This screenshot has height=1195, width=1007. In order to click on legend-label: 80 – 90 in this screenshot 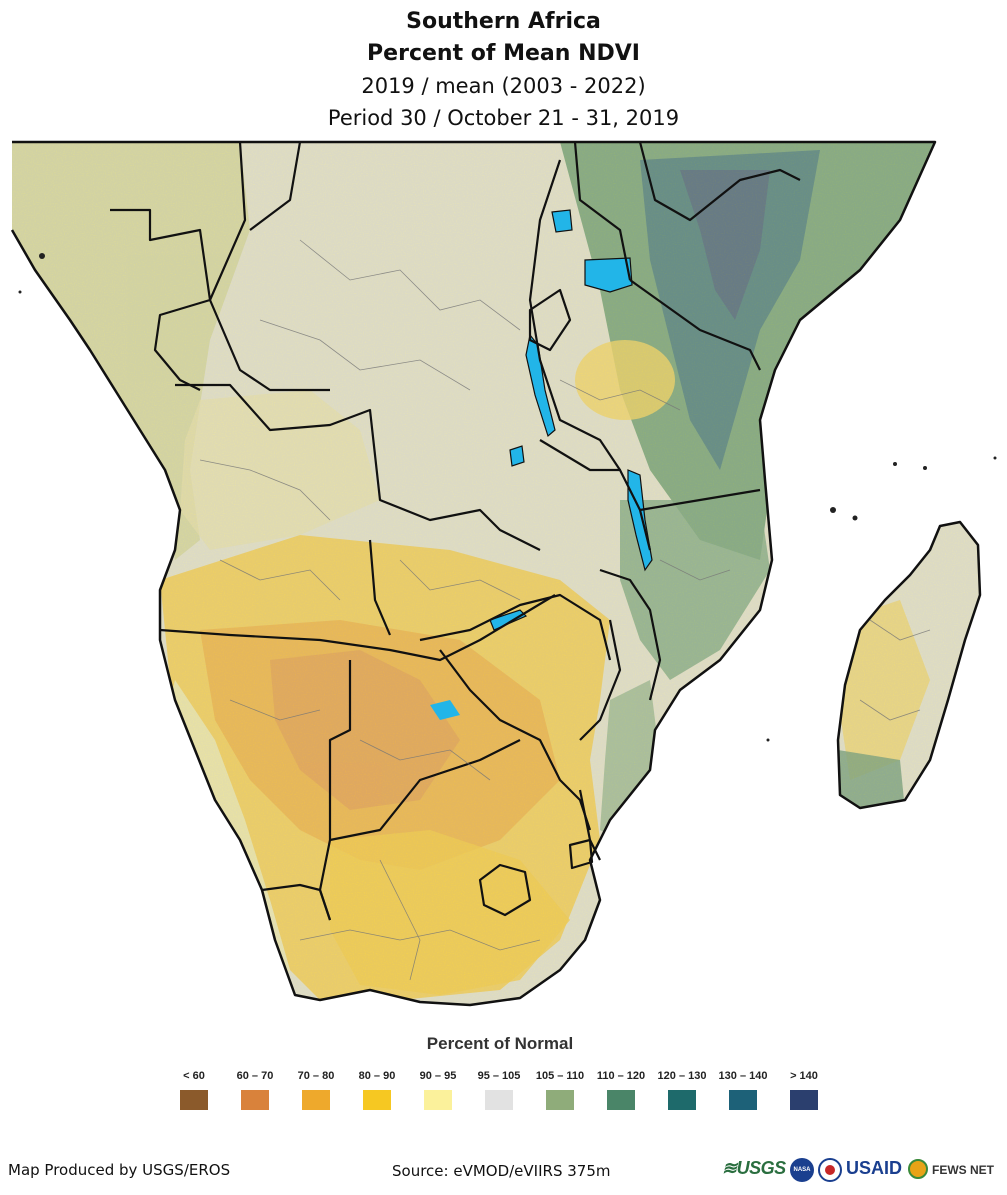, I will do `click(377, 1076)`.